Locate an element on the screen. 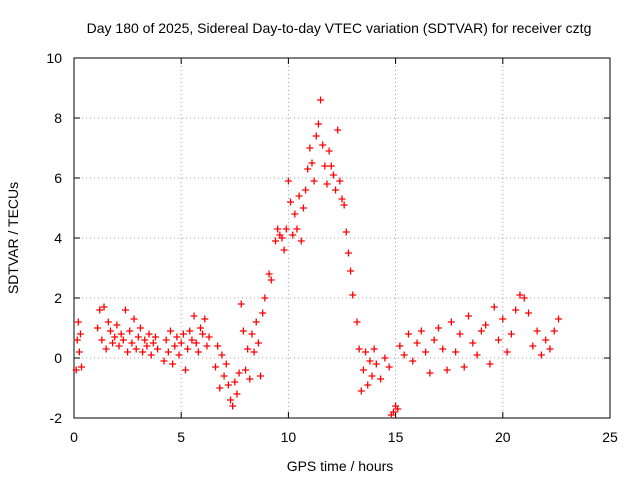  x-tick-label: 0 is located at coordinates (74, 437).